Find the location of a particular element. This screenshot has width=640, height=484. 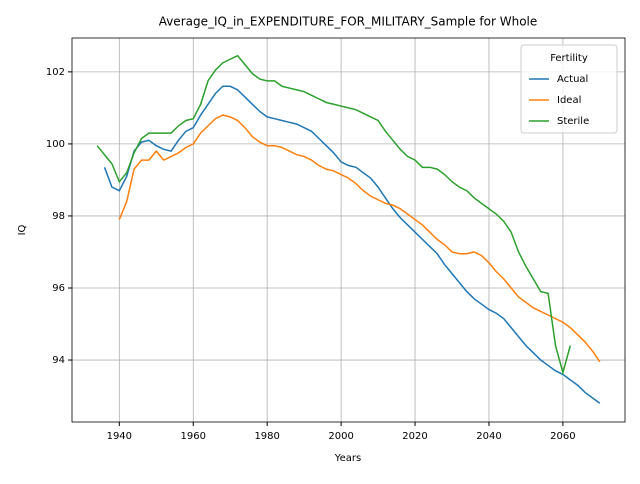

x-tick-label: 1940 is located at coordinates (119, 436).